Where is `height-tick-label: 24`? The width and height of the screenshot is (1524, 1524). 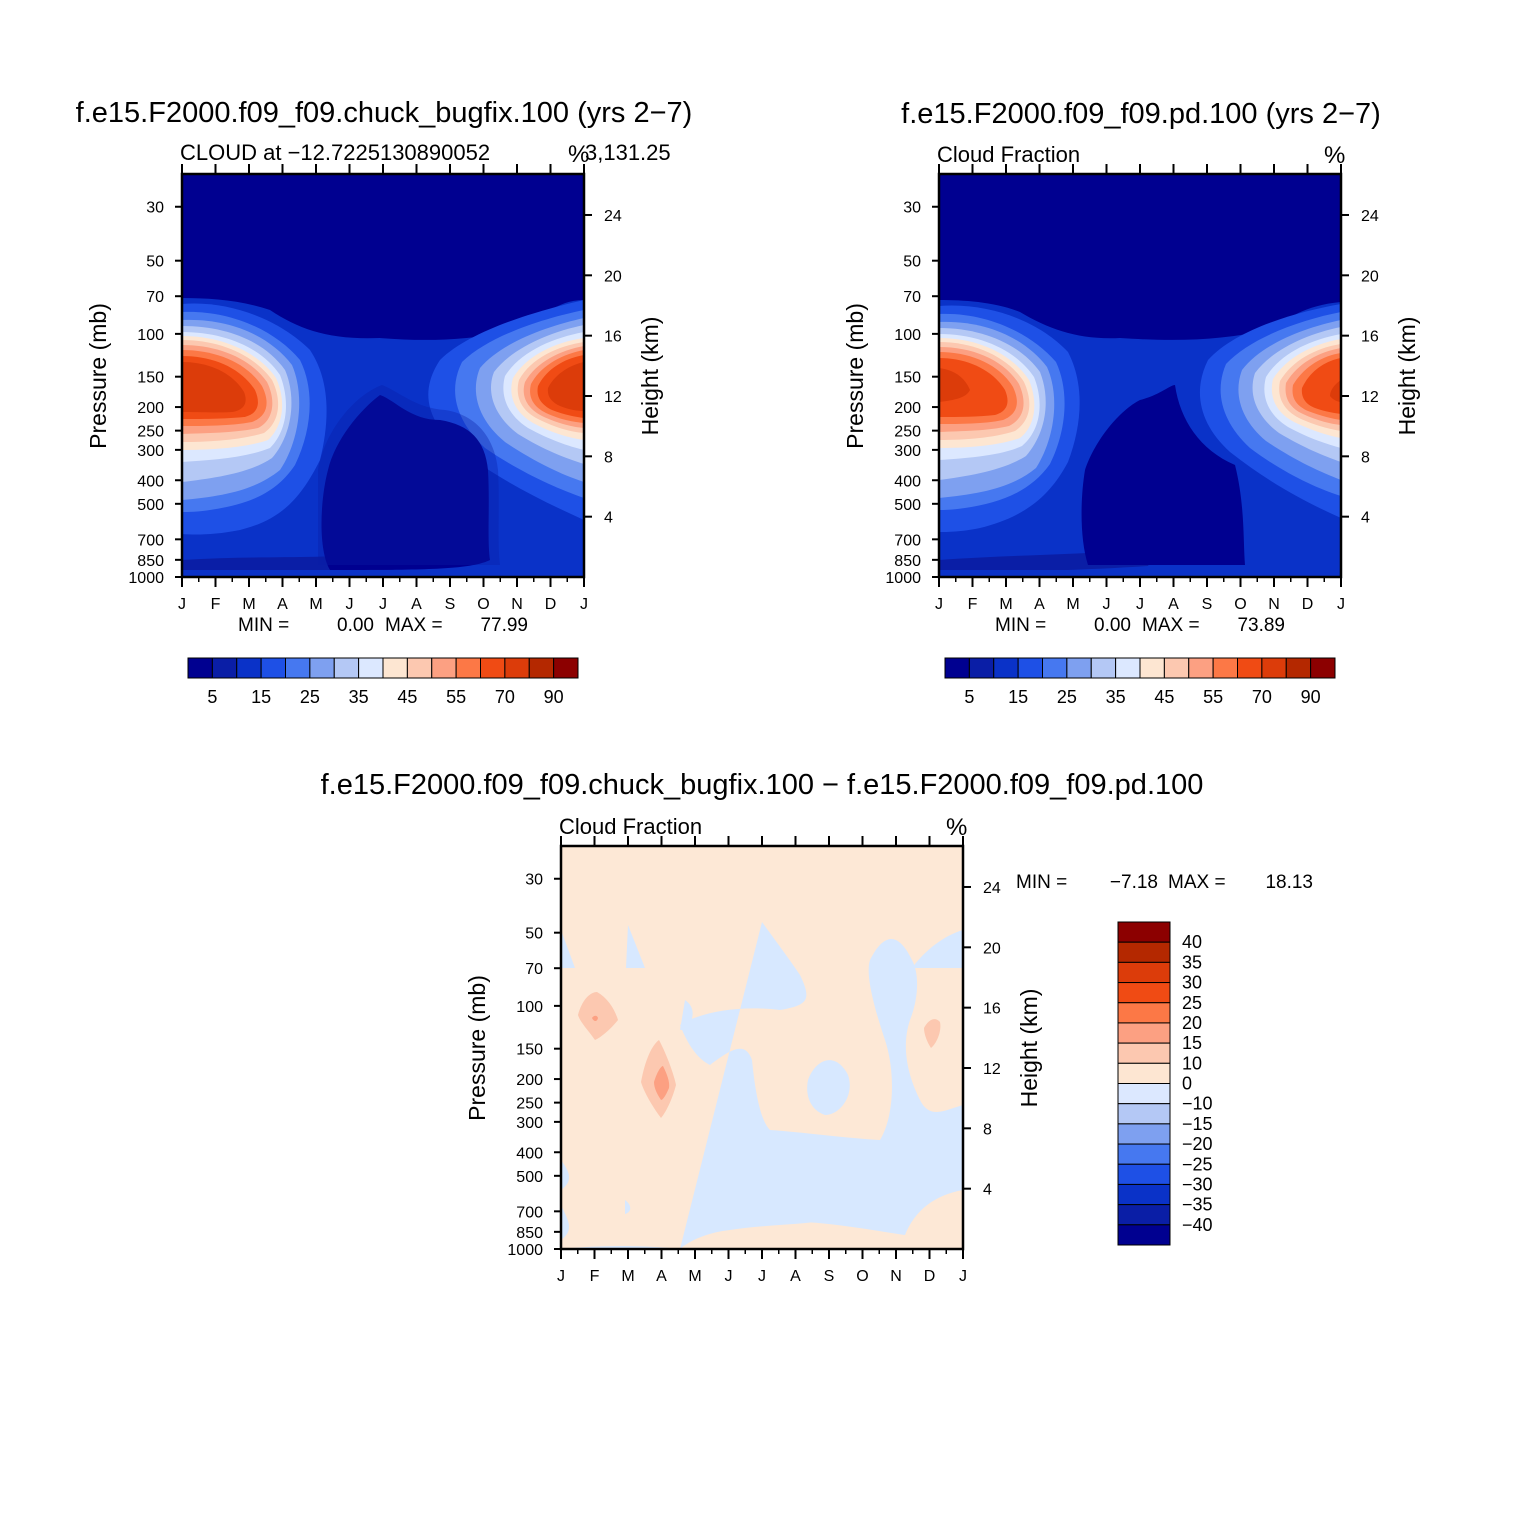 height-tick-label: 24 is located at coordinates (1370, 216).